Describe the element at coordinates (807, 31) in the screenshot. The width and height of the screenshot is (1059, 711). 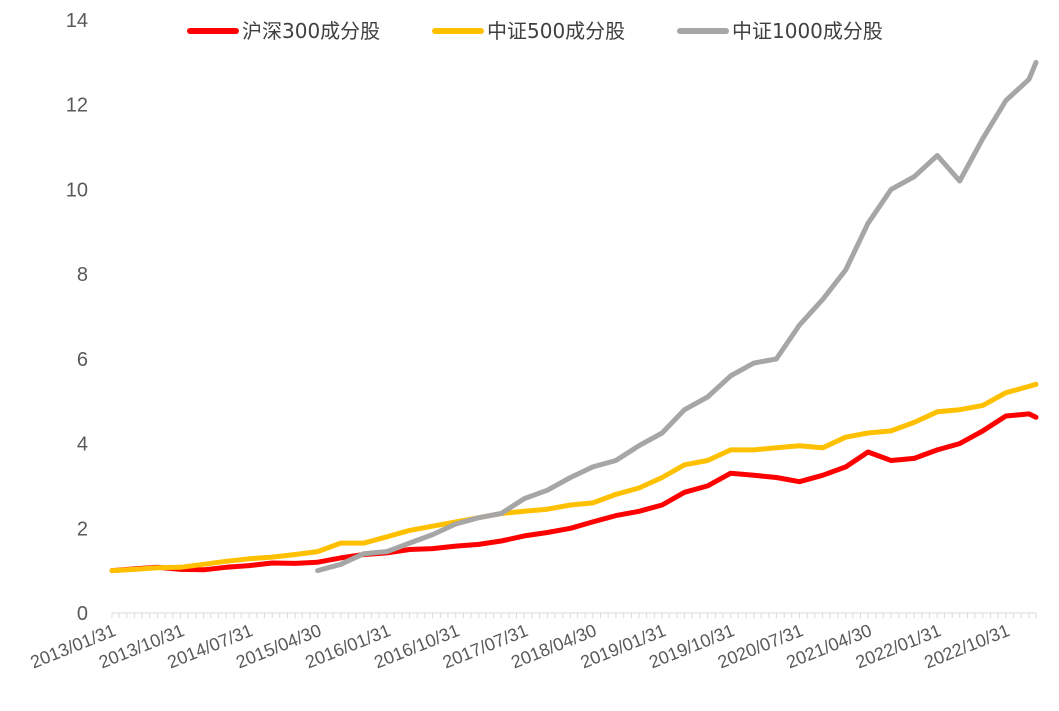
I see `legend-label-2: 中证1000成分股` at that location.